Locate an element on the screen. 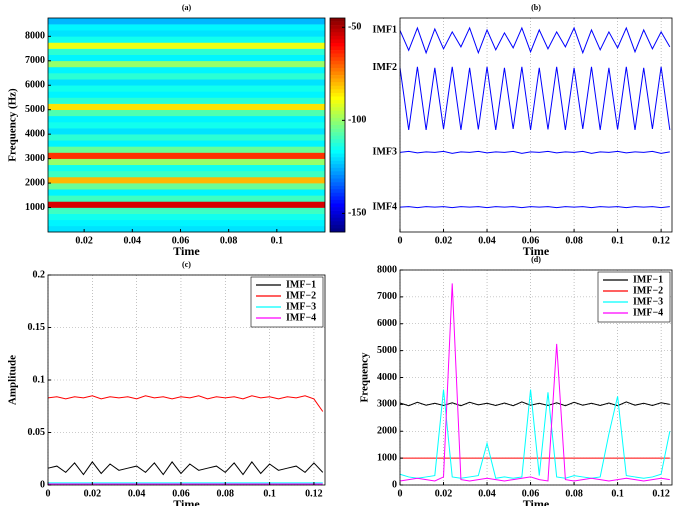  colorbar-tick-label: -50 is located at coordinates (354, 27).